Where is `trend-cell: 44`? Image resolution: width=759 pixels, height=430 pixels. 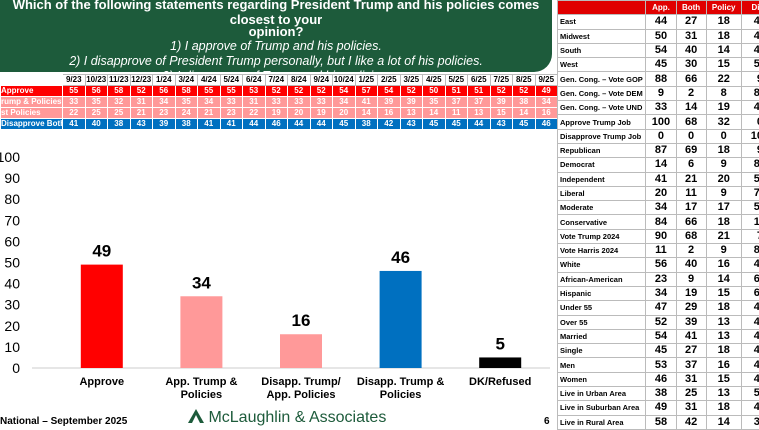
trend-cell: 44 is located at coordinates (321, 124).